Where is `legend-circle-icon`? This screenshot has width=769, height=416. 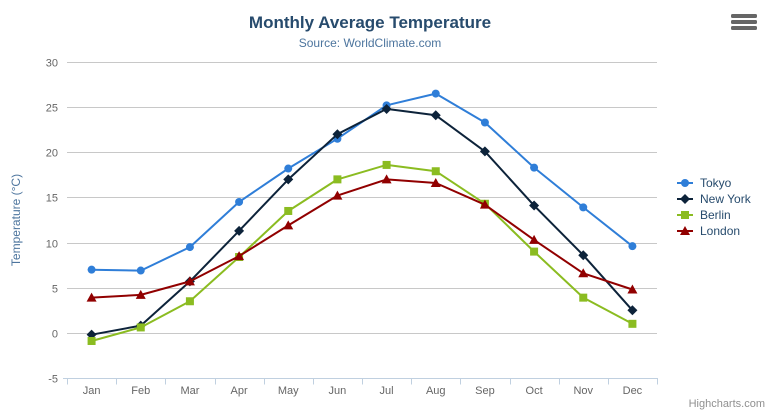
legend-circle-icon is located at coordinates (685, 183).